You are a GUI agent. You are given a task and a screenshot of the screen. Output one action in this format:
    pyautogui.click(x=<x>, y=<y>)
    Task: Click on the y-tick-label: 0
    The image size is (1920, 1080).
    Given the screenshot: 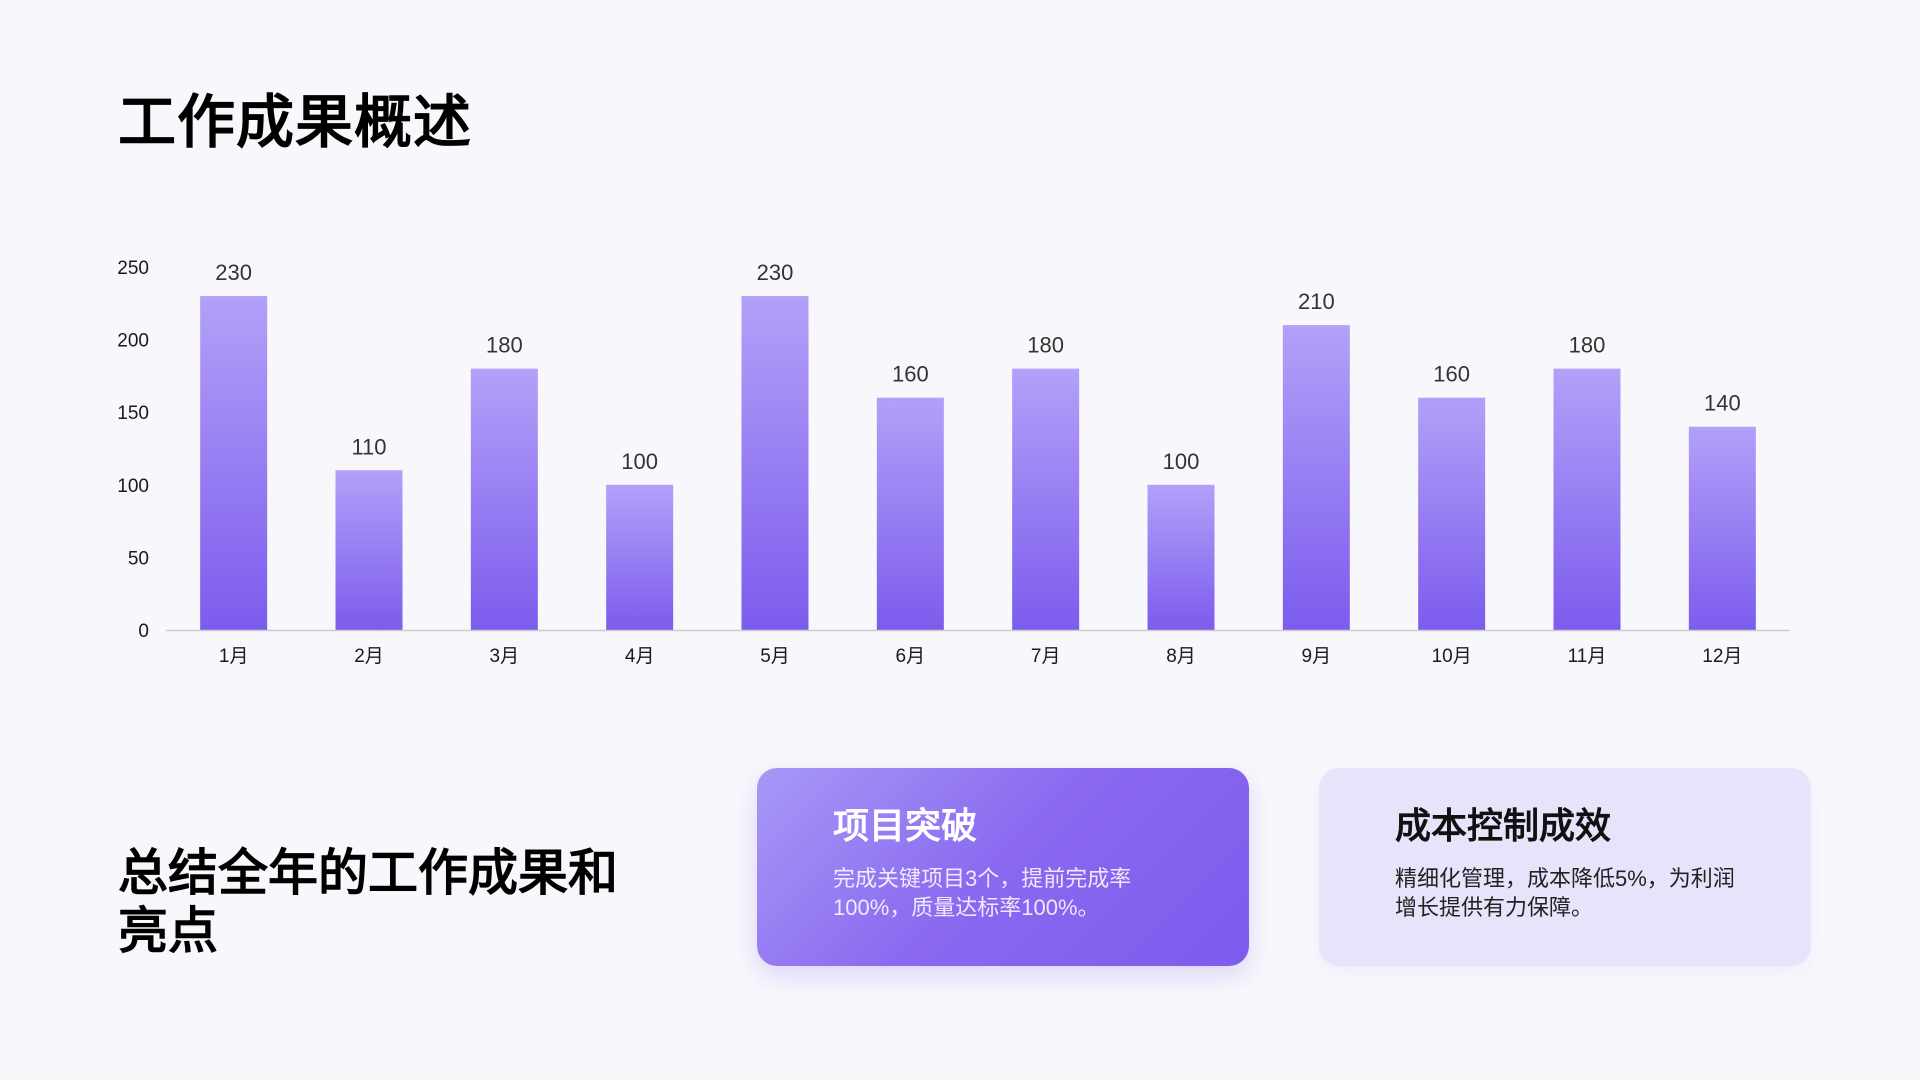 What is the action you would take?
    pyautogui.click(x=143, y=631)
    